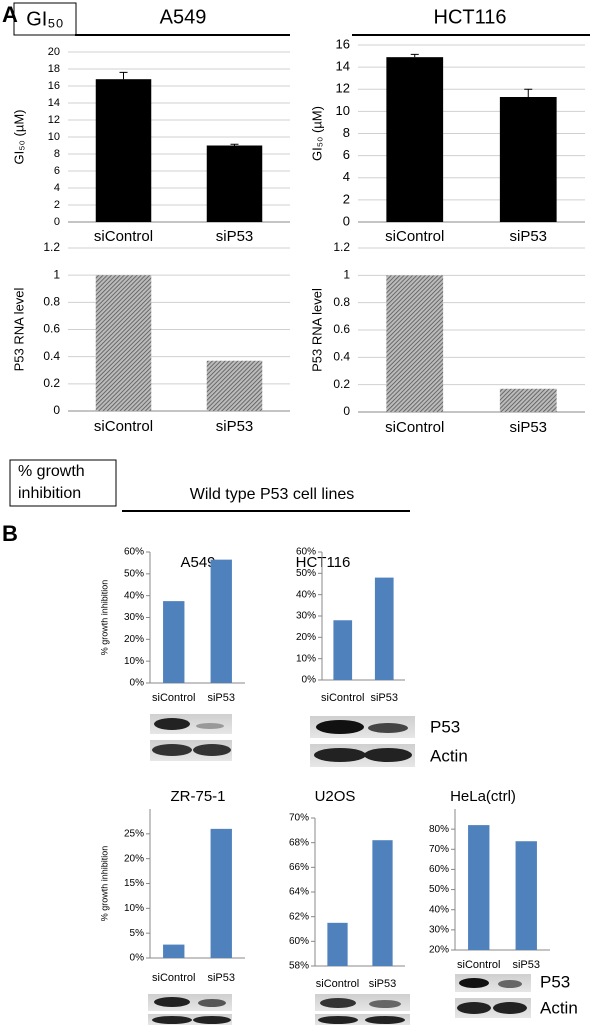 This screenshot has width=600, height=1025. Describe the element at coordinates (10, 533) in the screenshot. I see `panel-label: B` at that location.